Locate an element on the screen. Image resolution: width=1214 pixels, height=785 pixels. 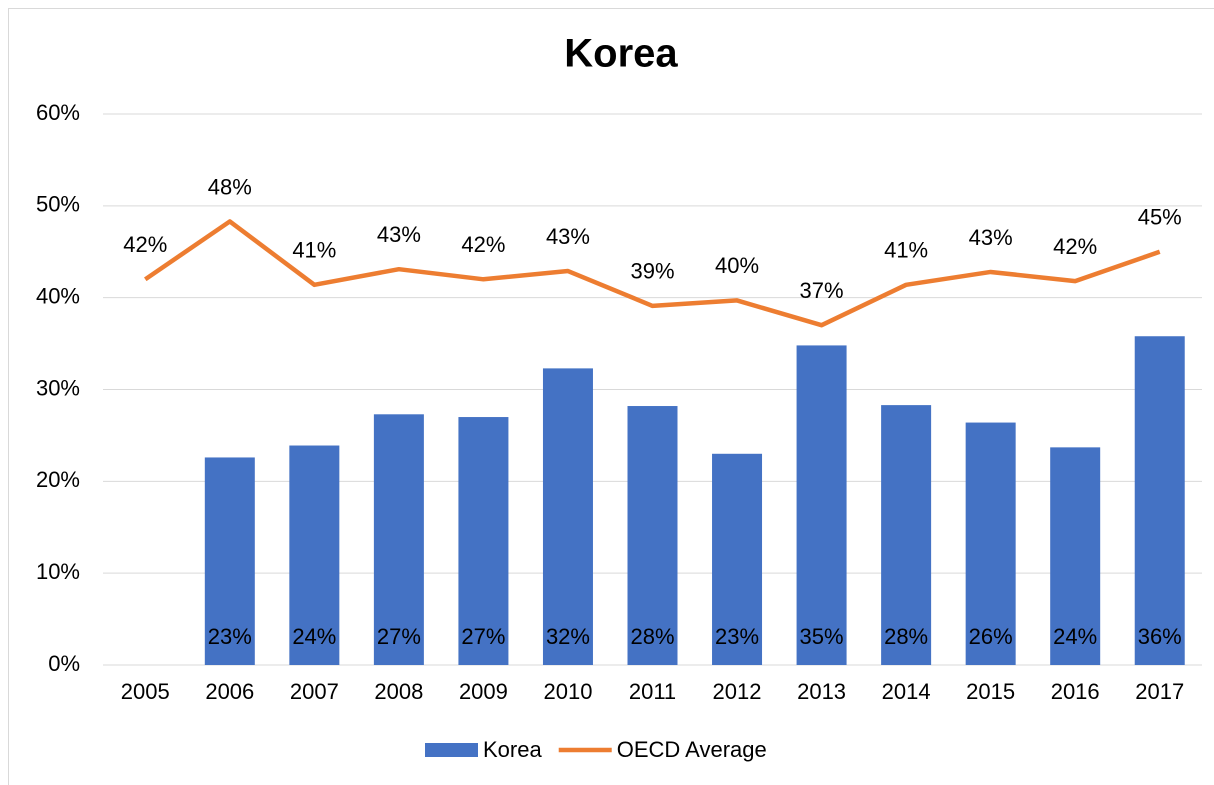
y-tick-label: 0% is located at coordinates (64, 663).